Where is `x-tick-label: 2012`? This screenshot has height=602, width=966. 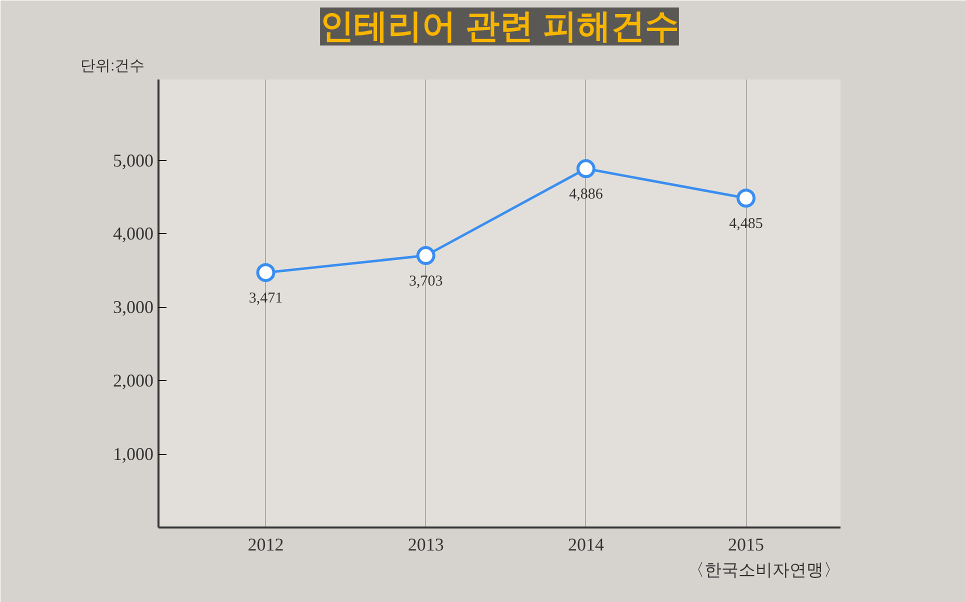
x-tick-label: 2012 is located at coordinates (266, 544).